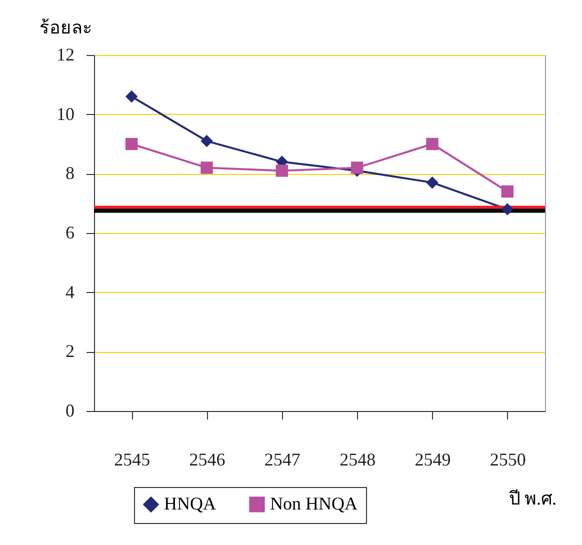 The height and width of the screenshot is (545, 582). I want to click on y-tick-label: 12, so click(65, 54).